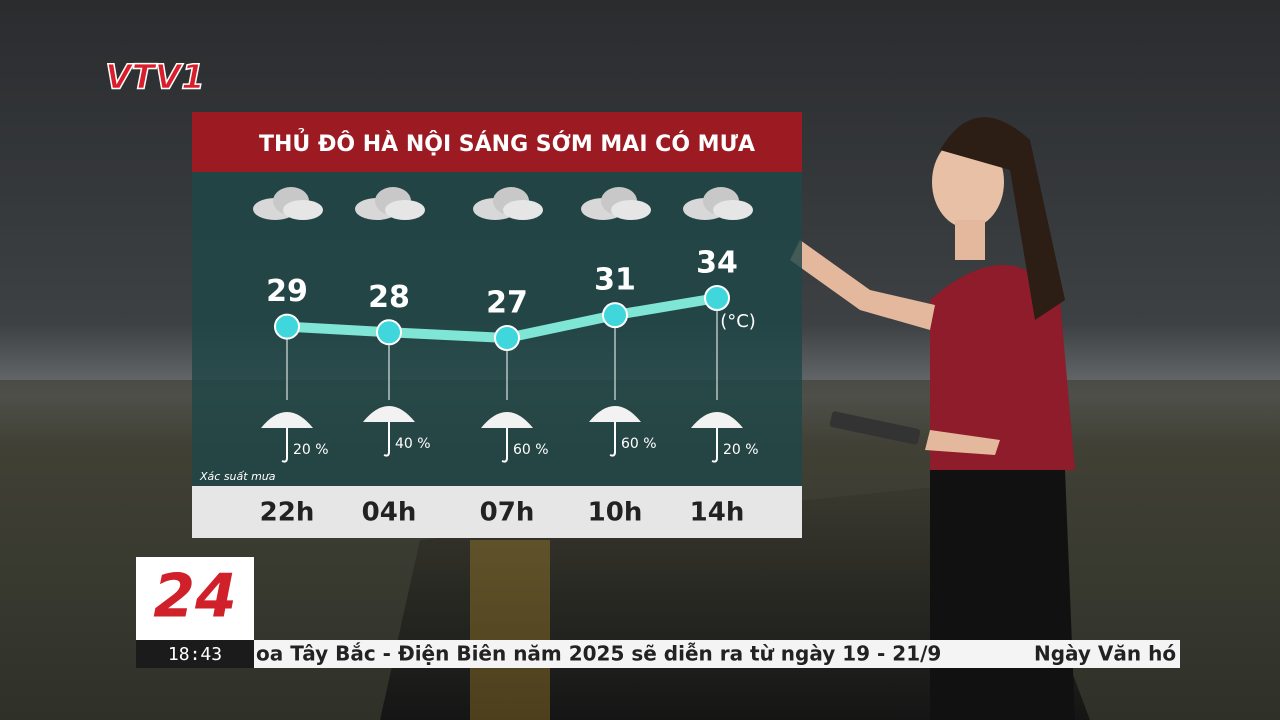 Image resolution: width=1280 pixels, height=720 pixels. I want to click on clock-box, so click(195, 654).